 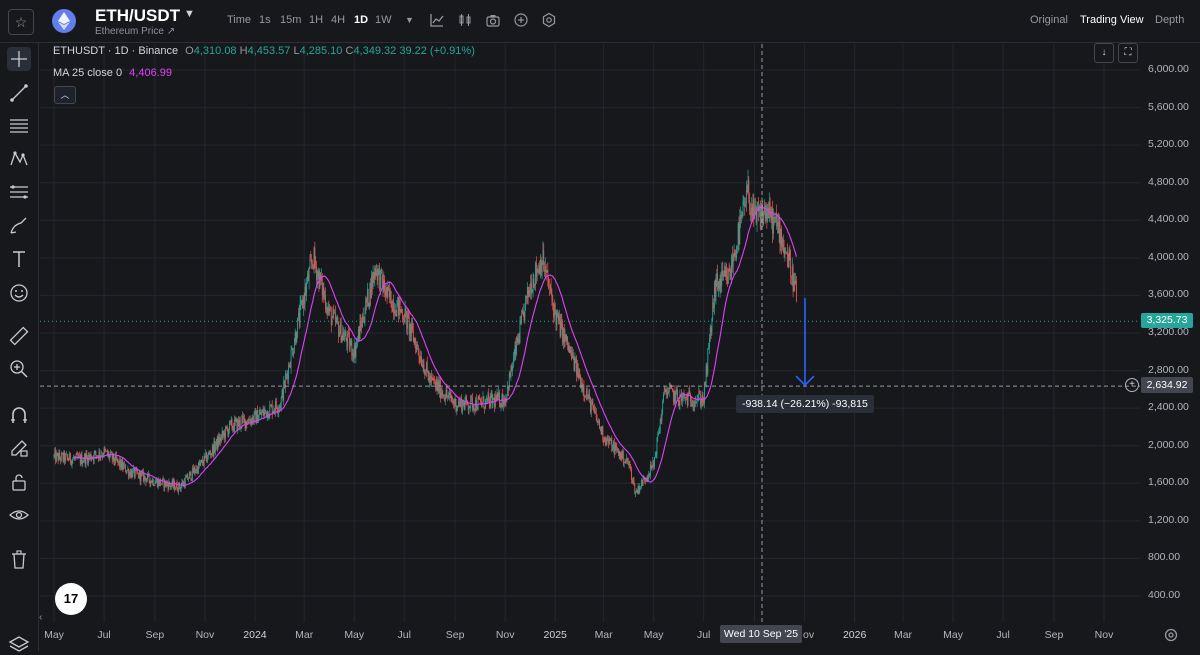 I want to click on download-icon: ↓, so click(x=1104, y=53).